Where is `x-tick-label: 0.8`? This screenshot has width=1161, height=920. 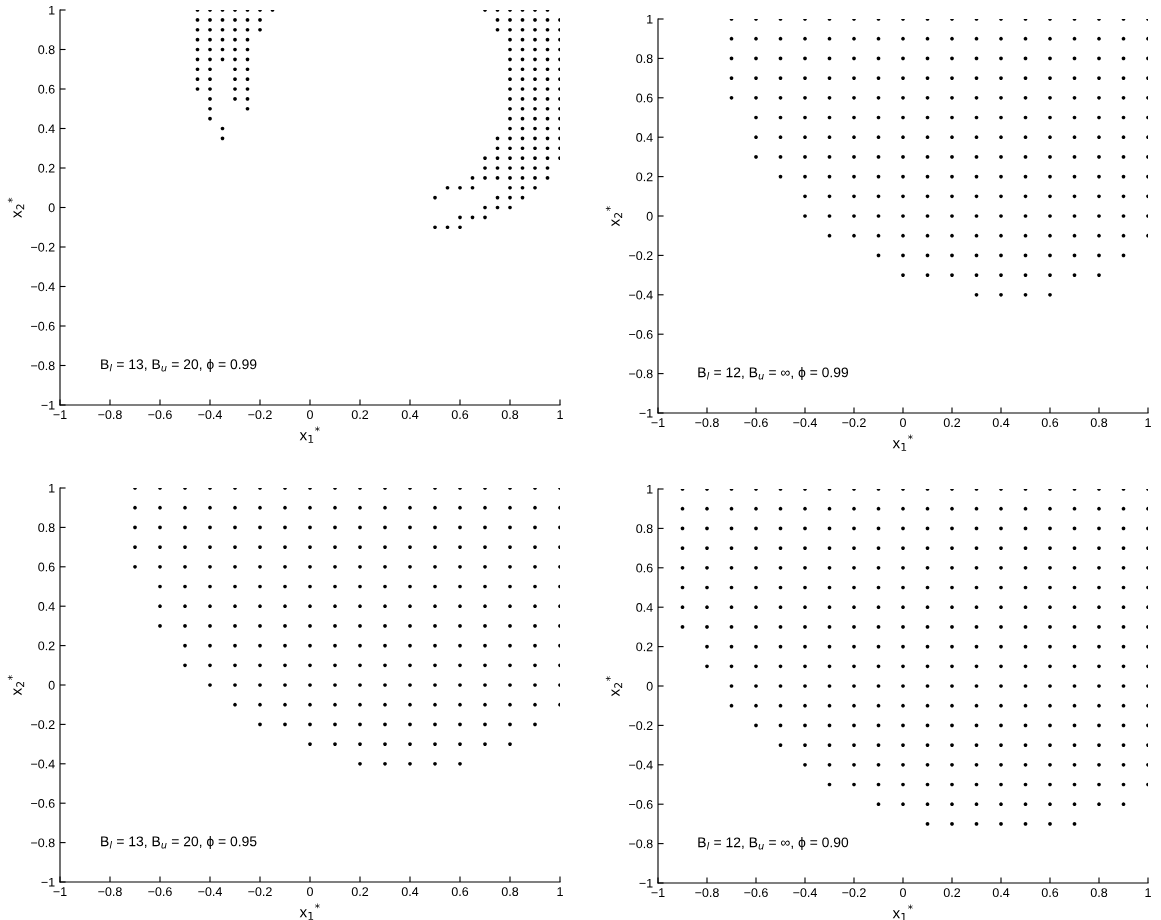
x-tick-label: 0.8 is located at coordinates (1099, 893).